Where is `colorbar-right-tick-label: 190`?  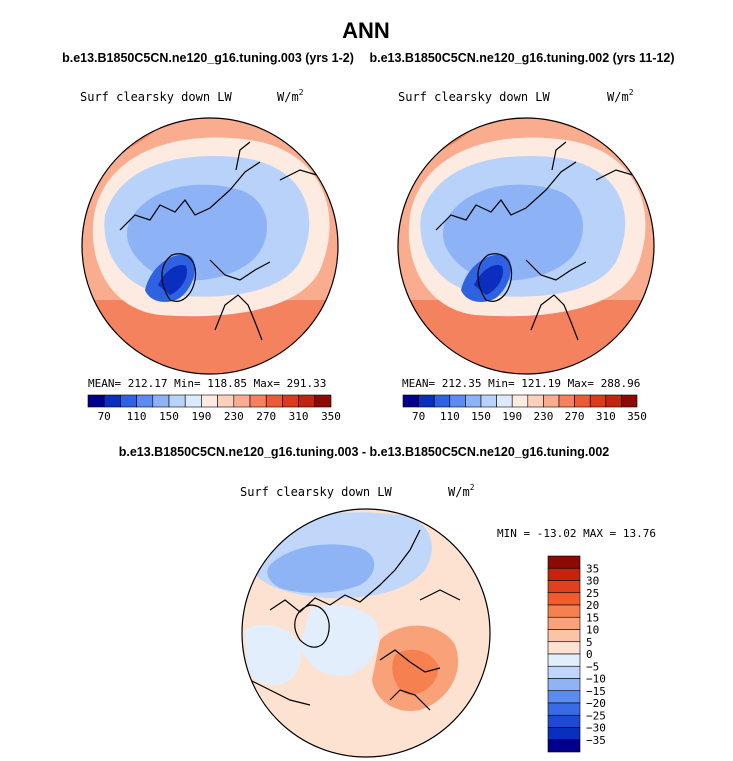
colorbar-right-tick-label: 190 is located at coordinates (512, 416).